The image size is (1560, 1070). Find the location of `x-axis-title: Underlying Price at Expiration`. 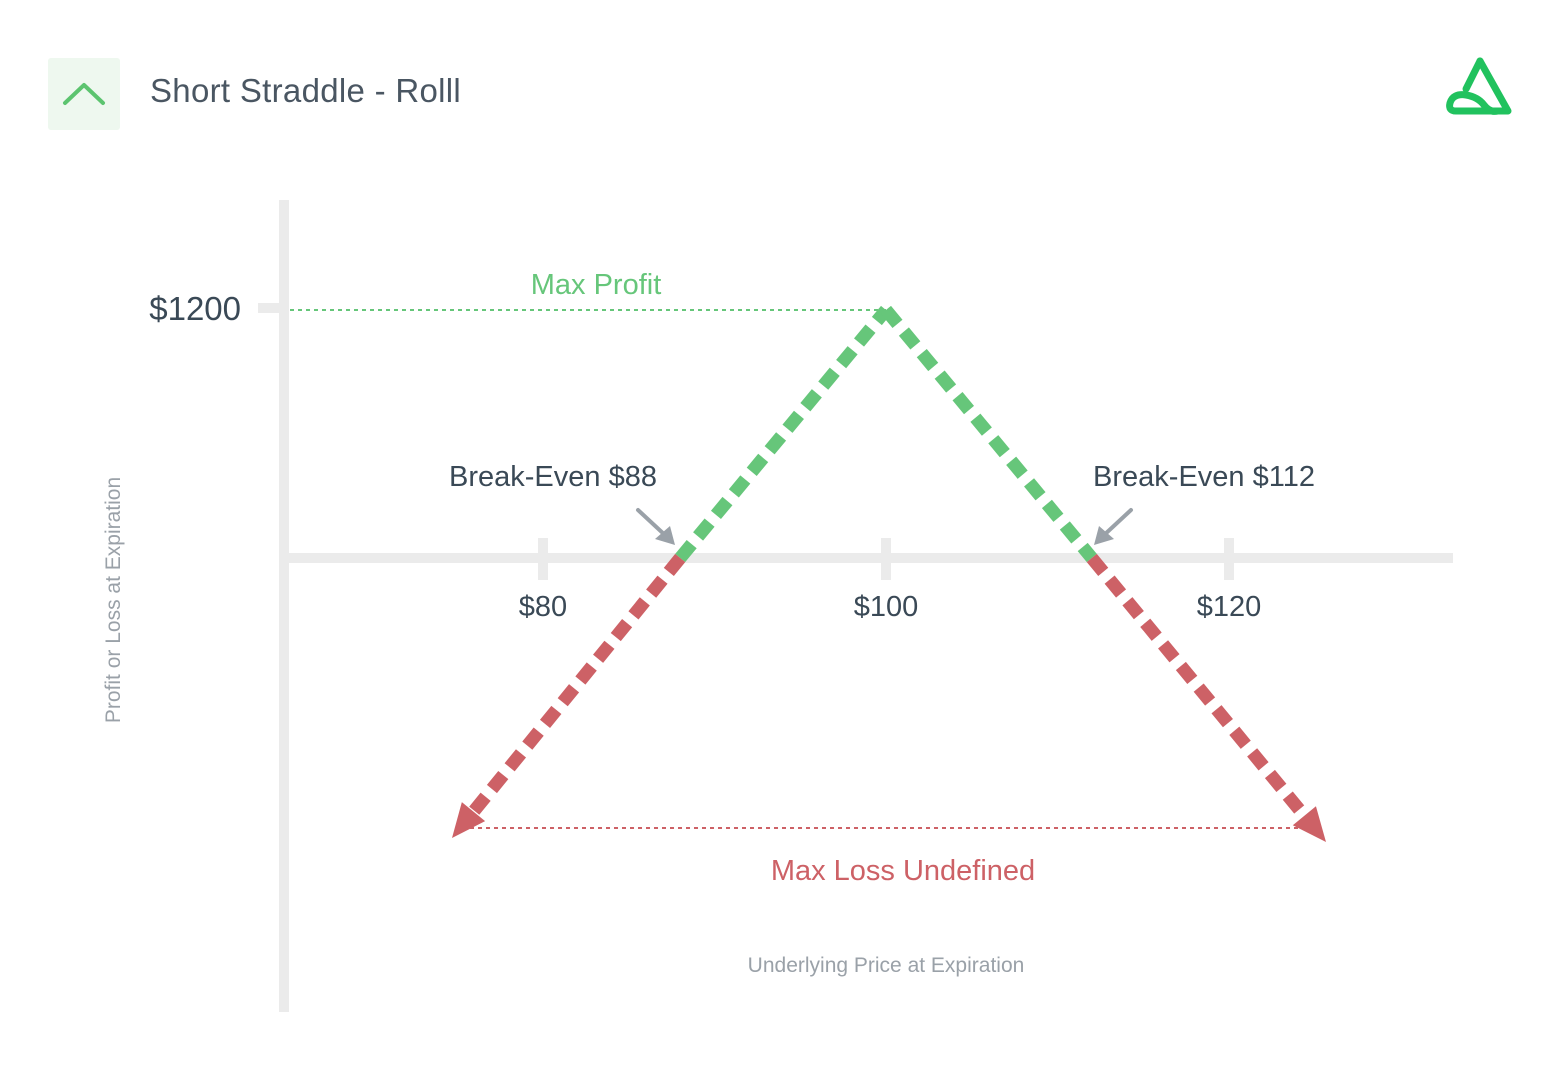

x-axis-title: Underlying Price at Expiration is located at coordinates (886, 965).